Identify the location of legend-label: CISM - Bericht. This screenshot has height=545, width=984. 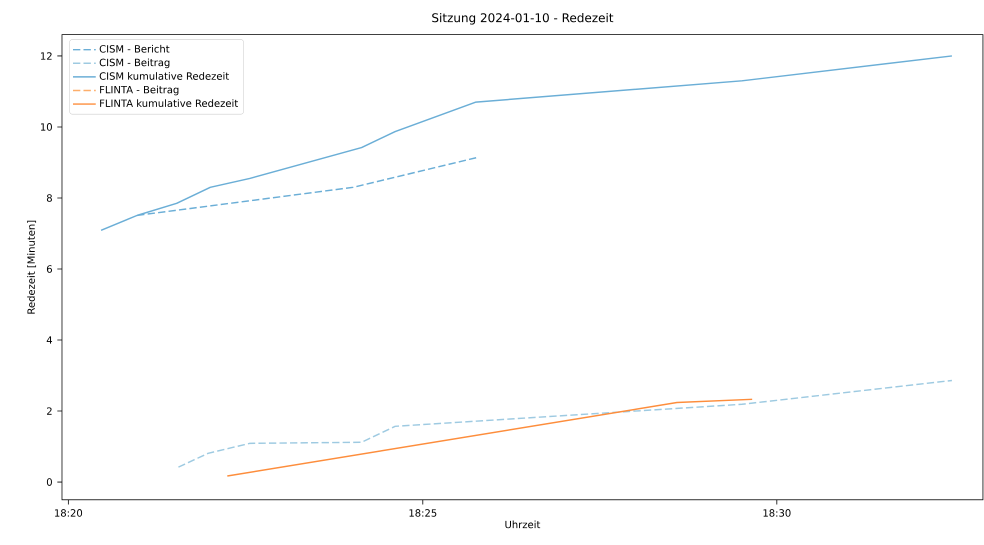
(135, 48).